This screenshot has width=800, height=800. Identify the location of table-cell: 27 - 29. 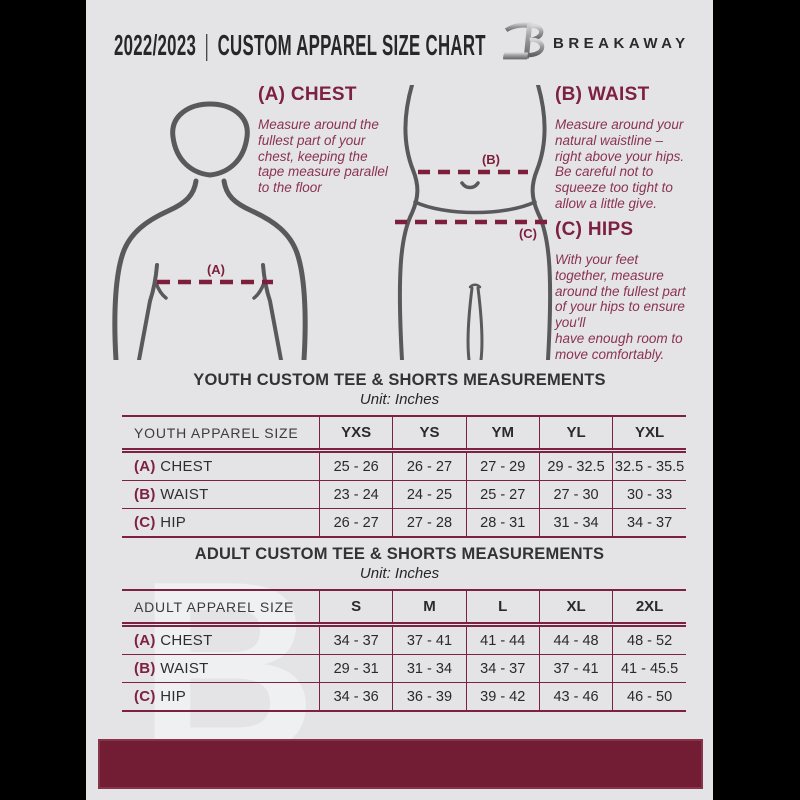
(502, 465).